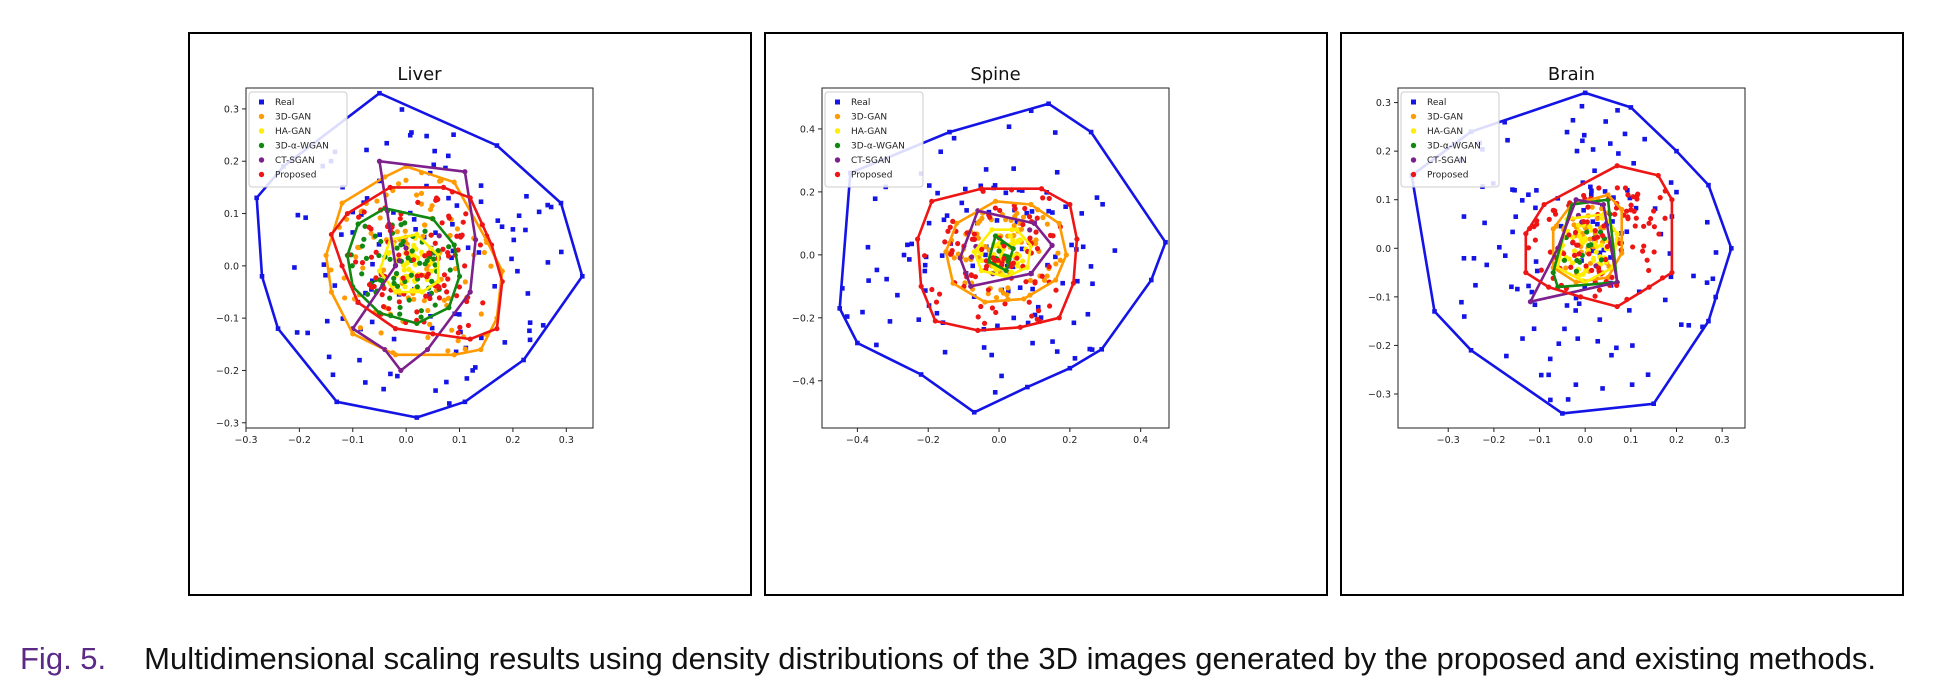 This screenshot has height=696, width=1956. What do you see at coordinates (299, 440) in the screenshot?
I see `x-tick-label: −0.2` at bounding box center [299, 440].